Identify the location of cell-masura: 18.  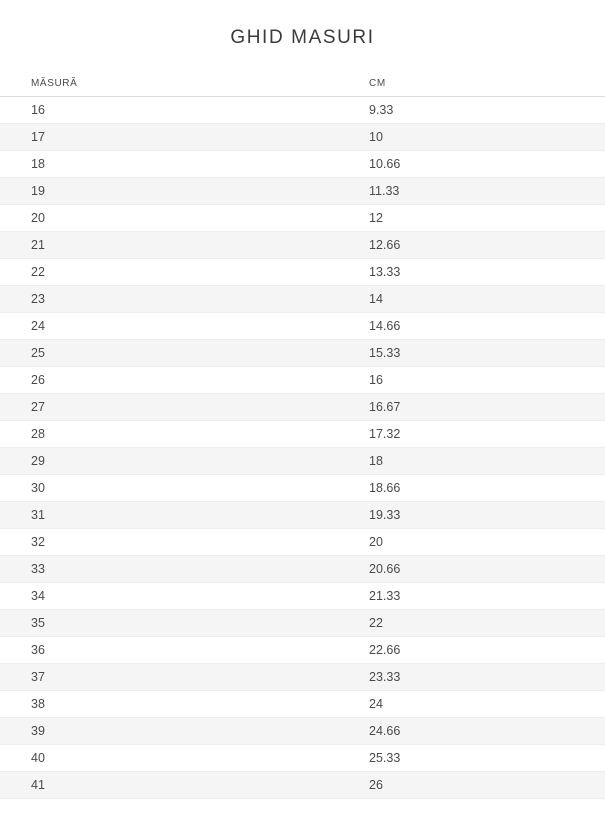
(175, 164).